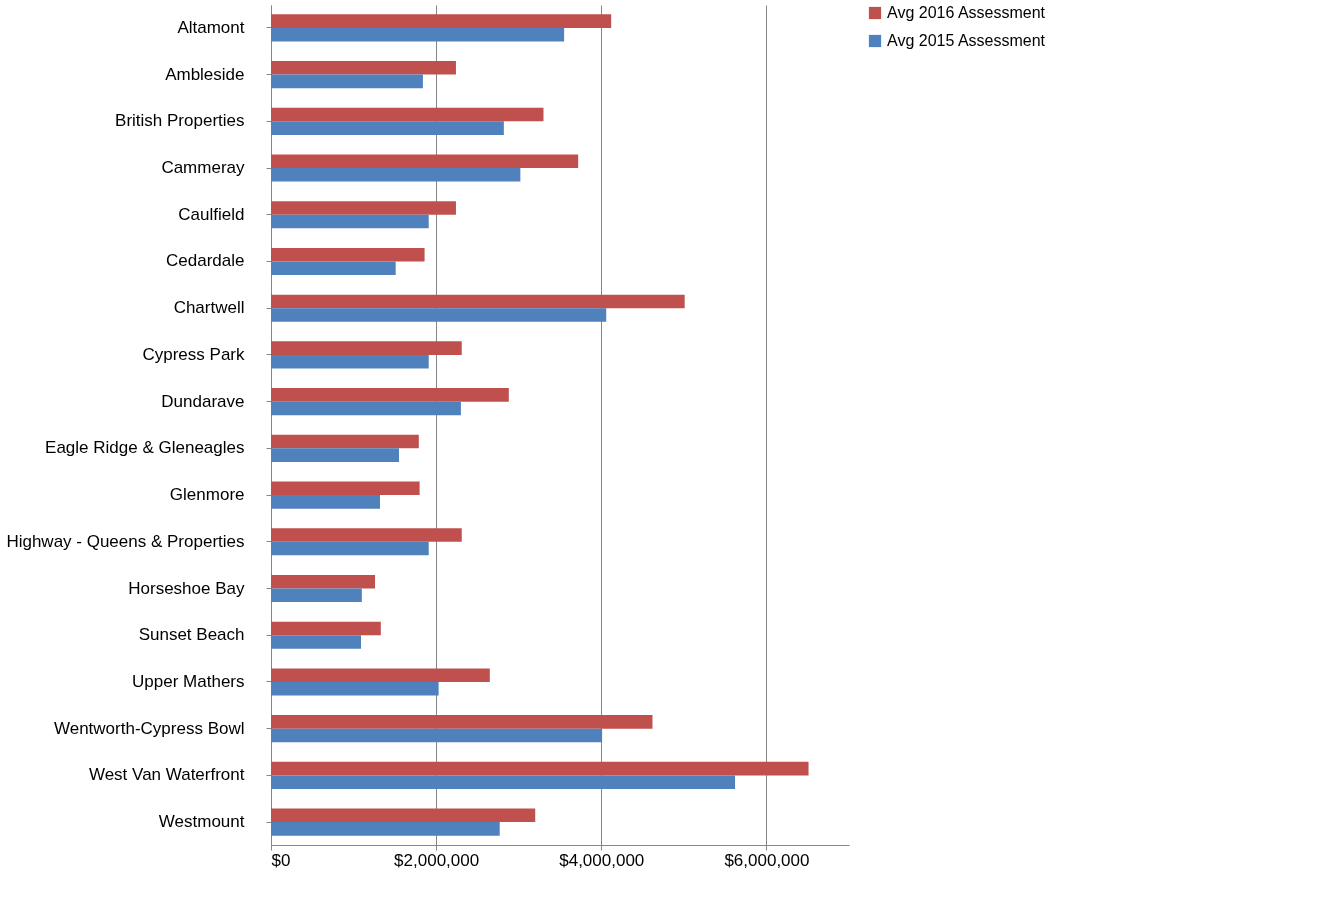 This screenshot has width=1320, height=900. I want to click on legend-label: Avg 2016 Assessment, so click(966, 12).